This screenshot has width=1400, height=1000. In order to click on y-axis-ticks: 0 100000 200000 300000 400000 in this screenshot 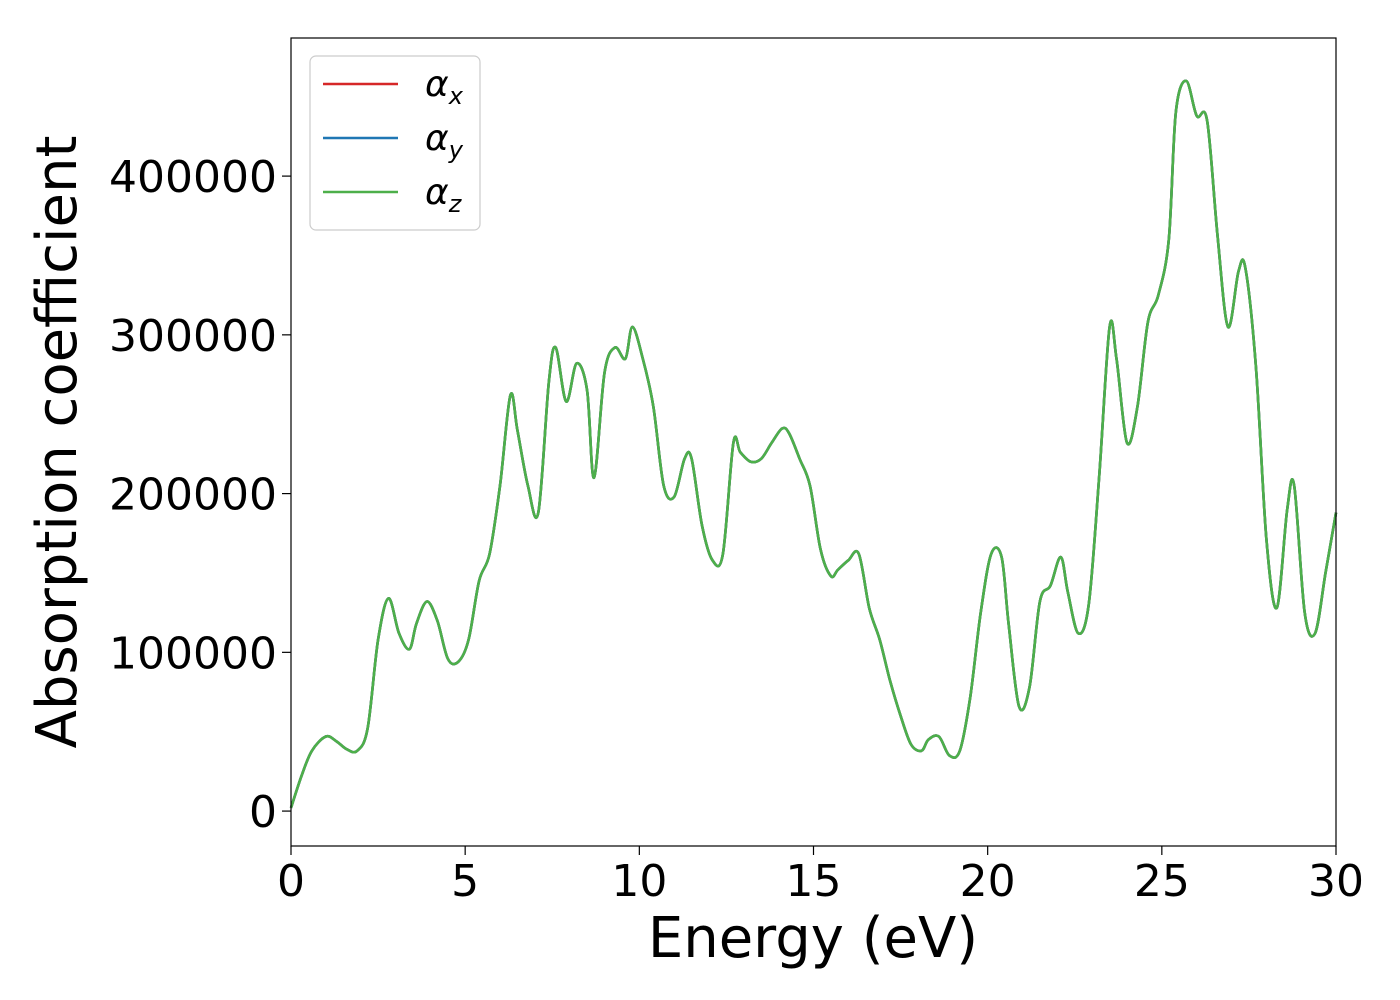, I will do `click(200, 495)`.